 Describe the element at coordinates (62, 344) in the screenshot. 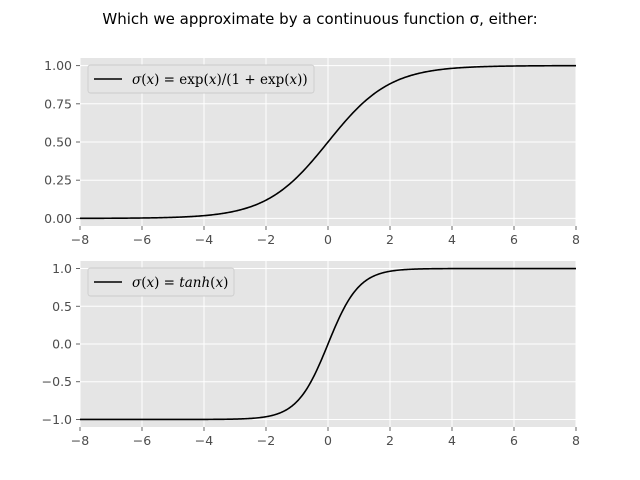

I see `y-tick-label: 0.0` at that location.